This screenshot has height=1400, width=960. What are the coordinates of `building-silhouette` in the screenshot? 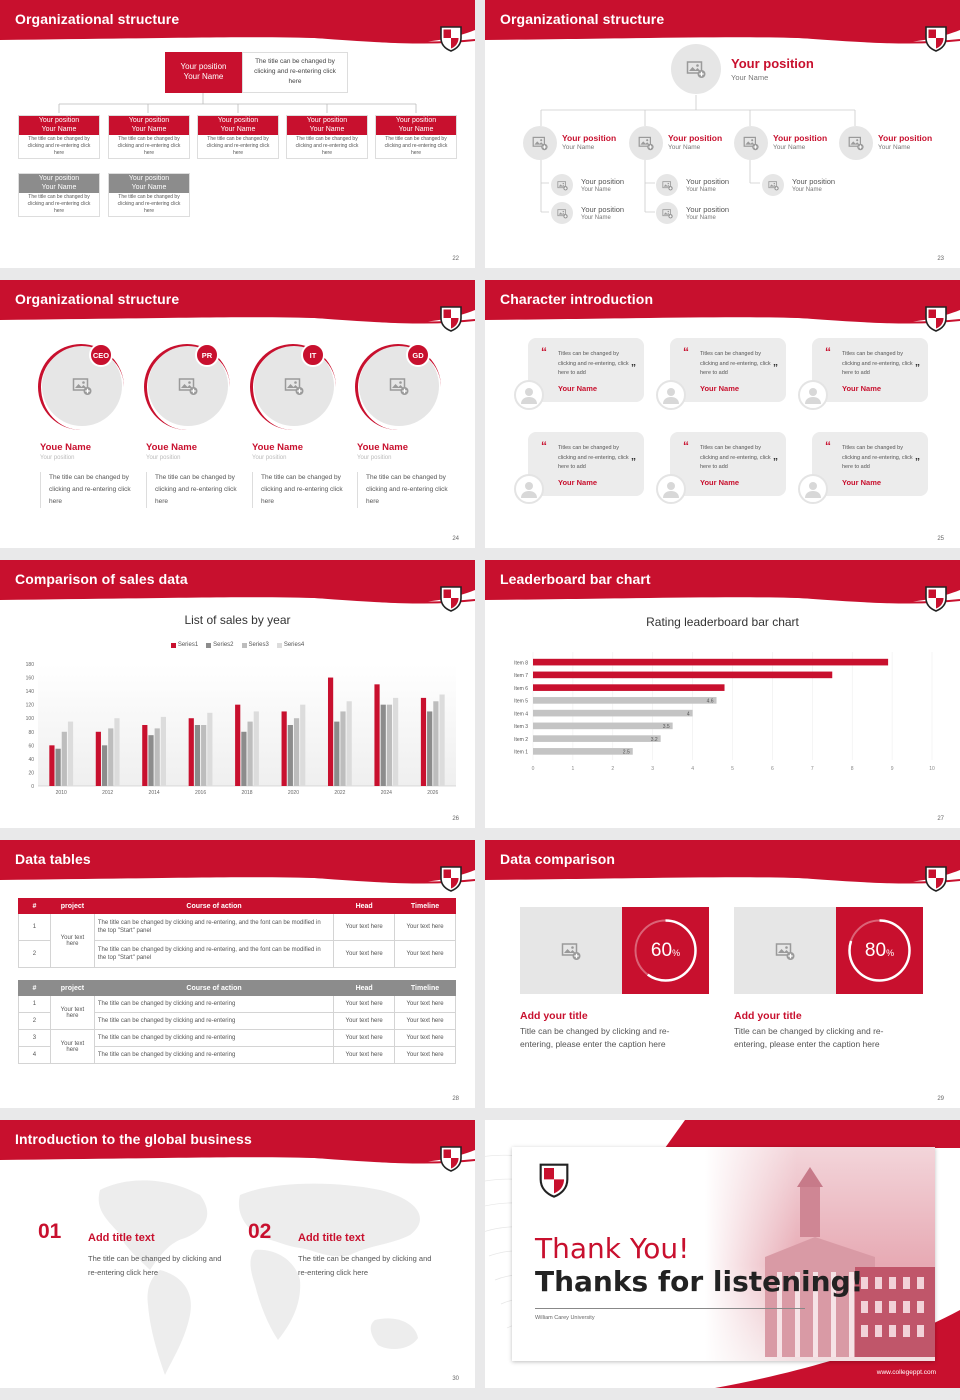 It's located at (850, 1262).